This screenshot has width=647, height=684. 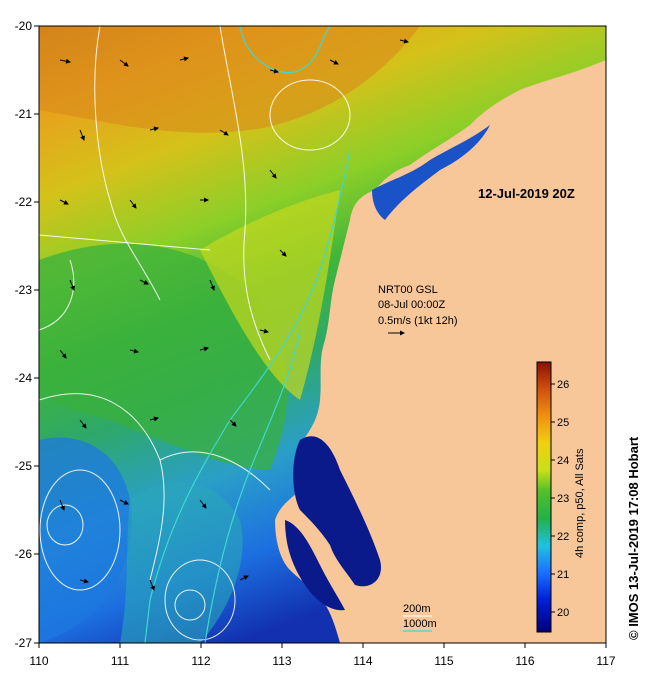 I want to click on y-axis: -20 -21 -22 -23 -24 -25 -26 -27, so click(x=27, y=334).